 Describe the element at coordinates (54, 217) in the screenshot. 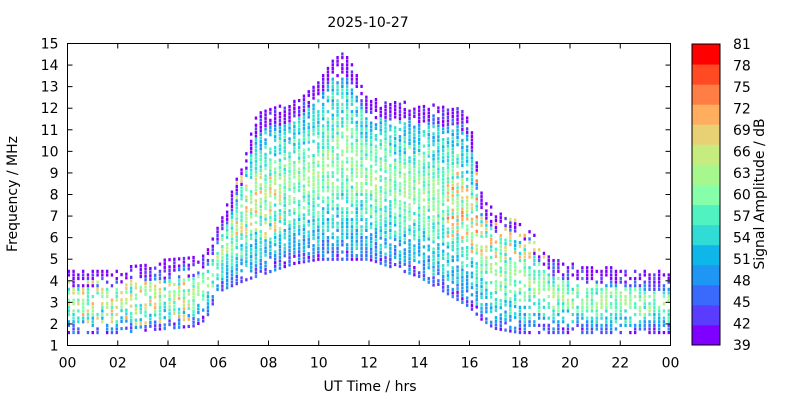

I see `y-tick-label: 7` at that location.